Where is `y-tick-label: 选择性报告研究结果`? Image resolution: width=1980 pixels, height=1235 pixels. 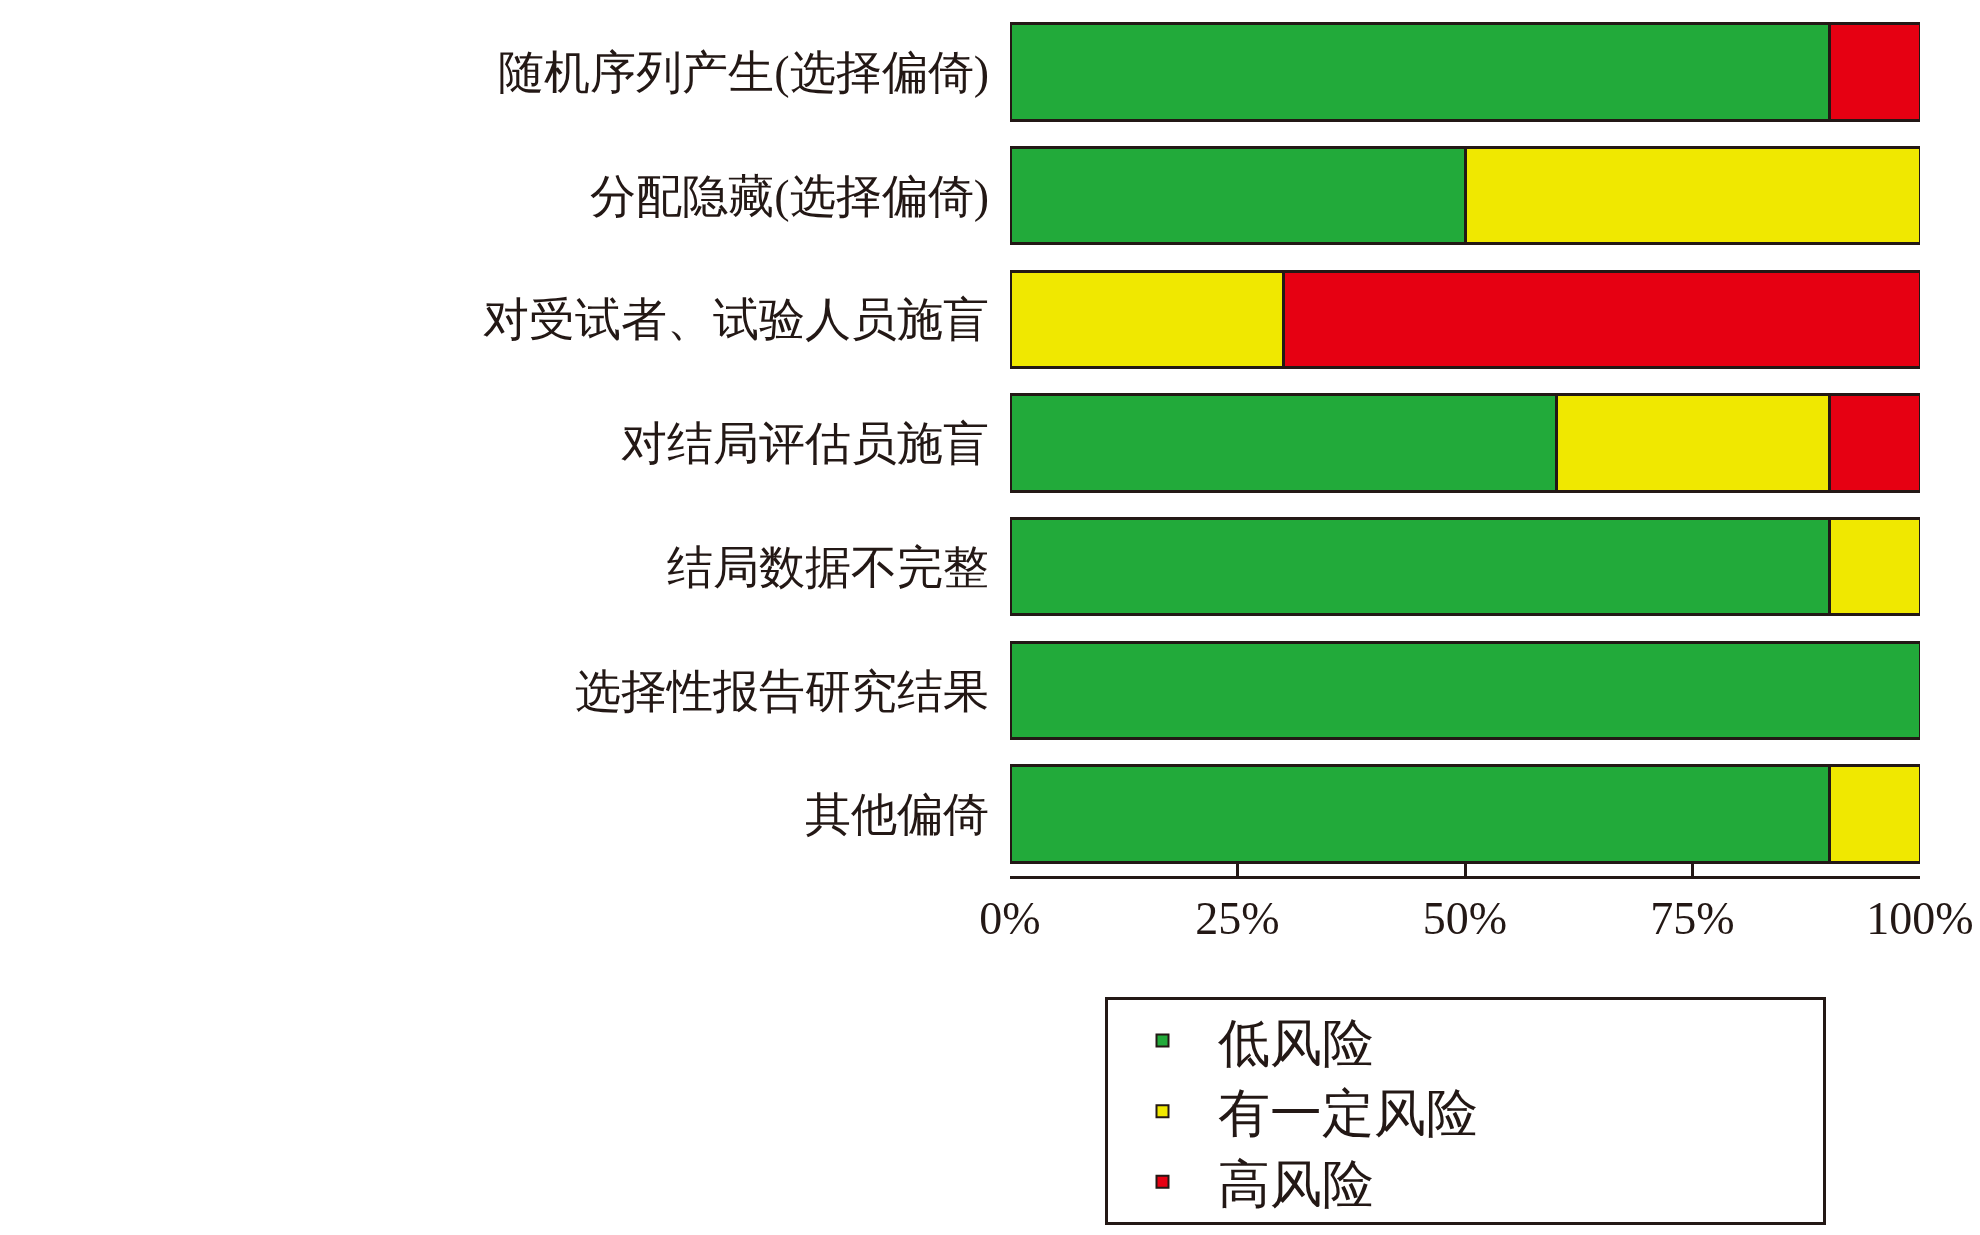 y-tick-label: 选择性报告研究结果 is located at coordinates (782, 691).